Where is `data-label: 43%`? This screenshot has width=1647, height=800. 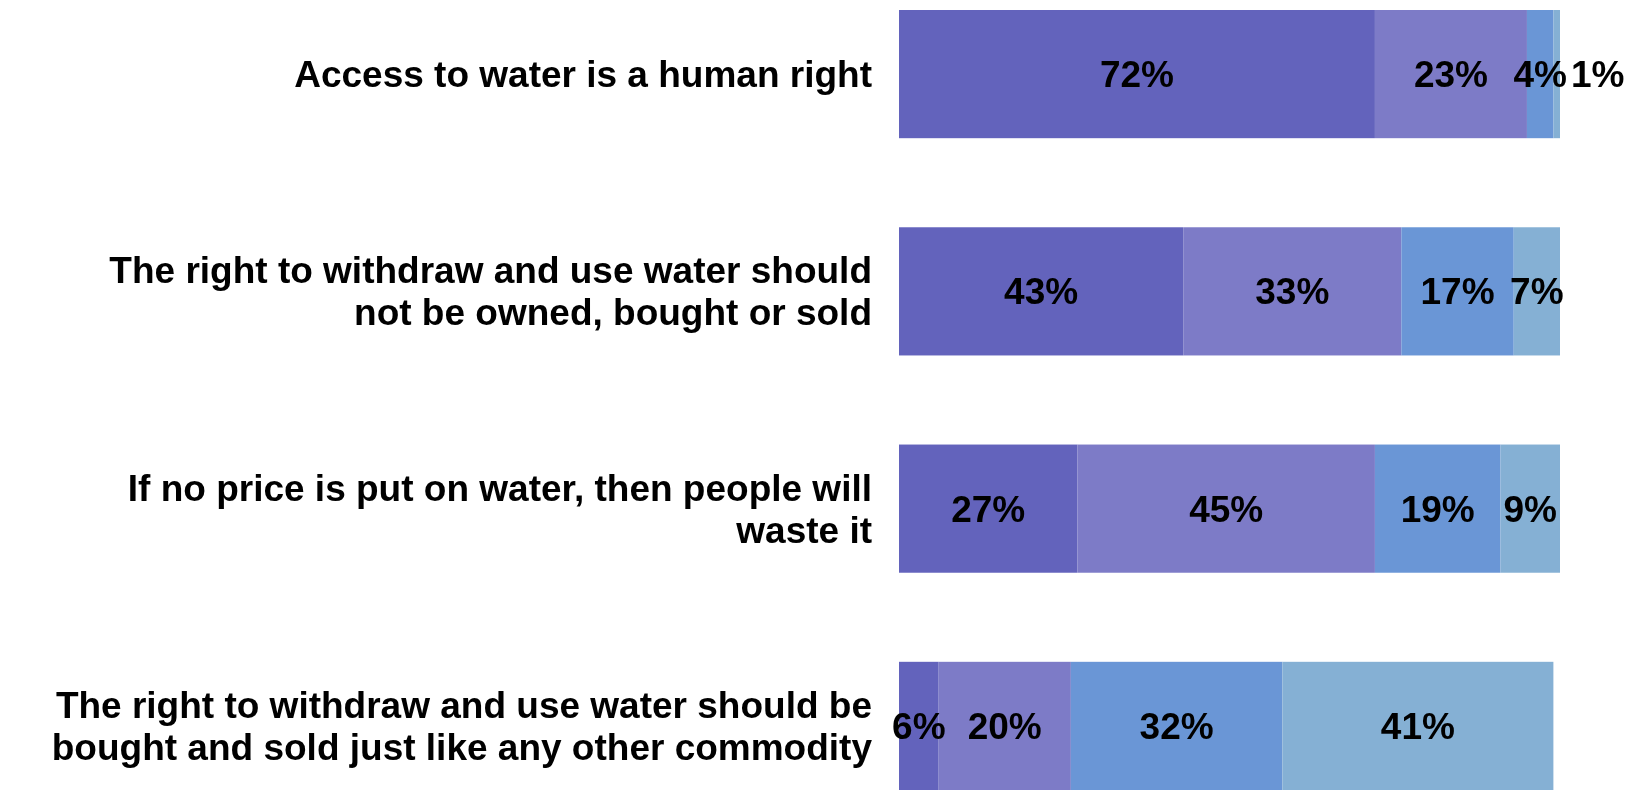
data-label: 43% is located at coordinates (1041, 292).